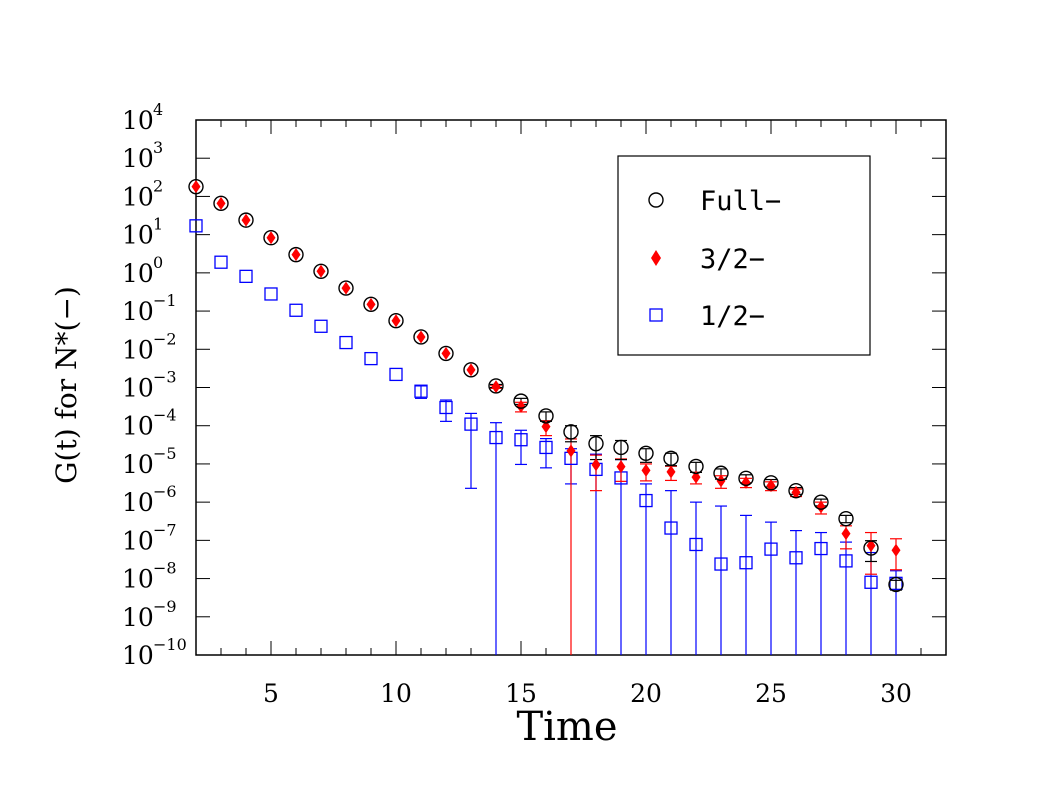 Image resolution: width=1048 pixels, height=810 pixels. I want to click on y-tick-label: 10 −10, so click(154, 652).